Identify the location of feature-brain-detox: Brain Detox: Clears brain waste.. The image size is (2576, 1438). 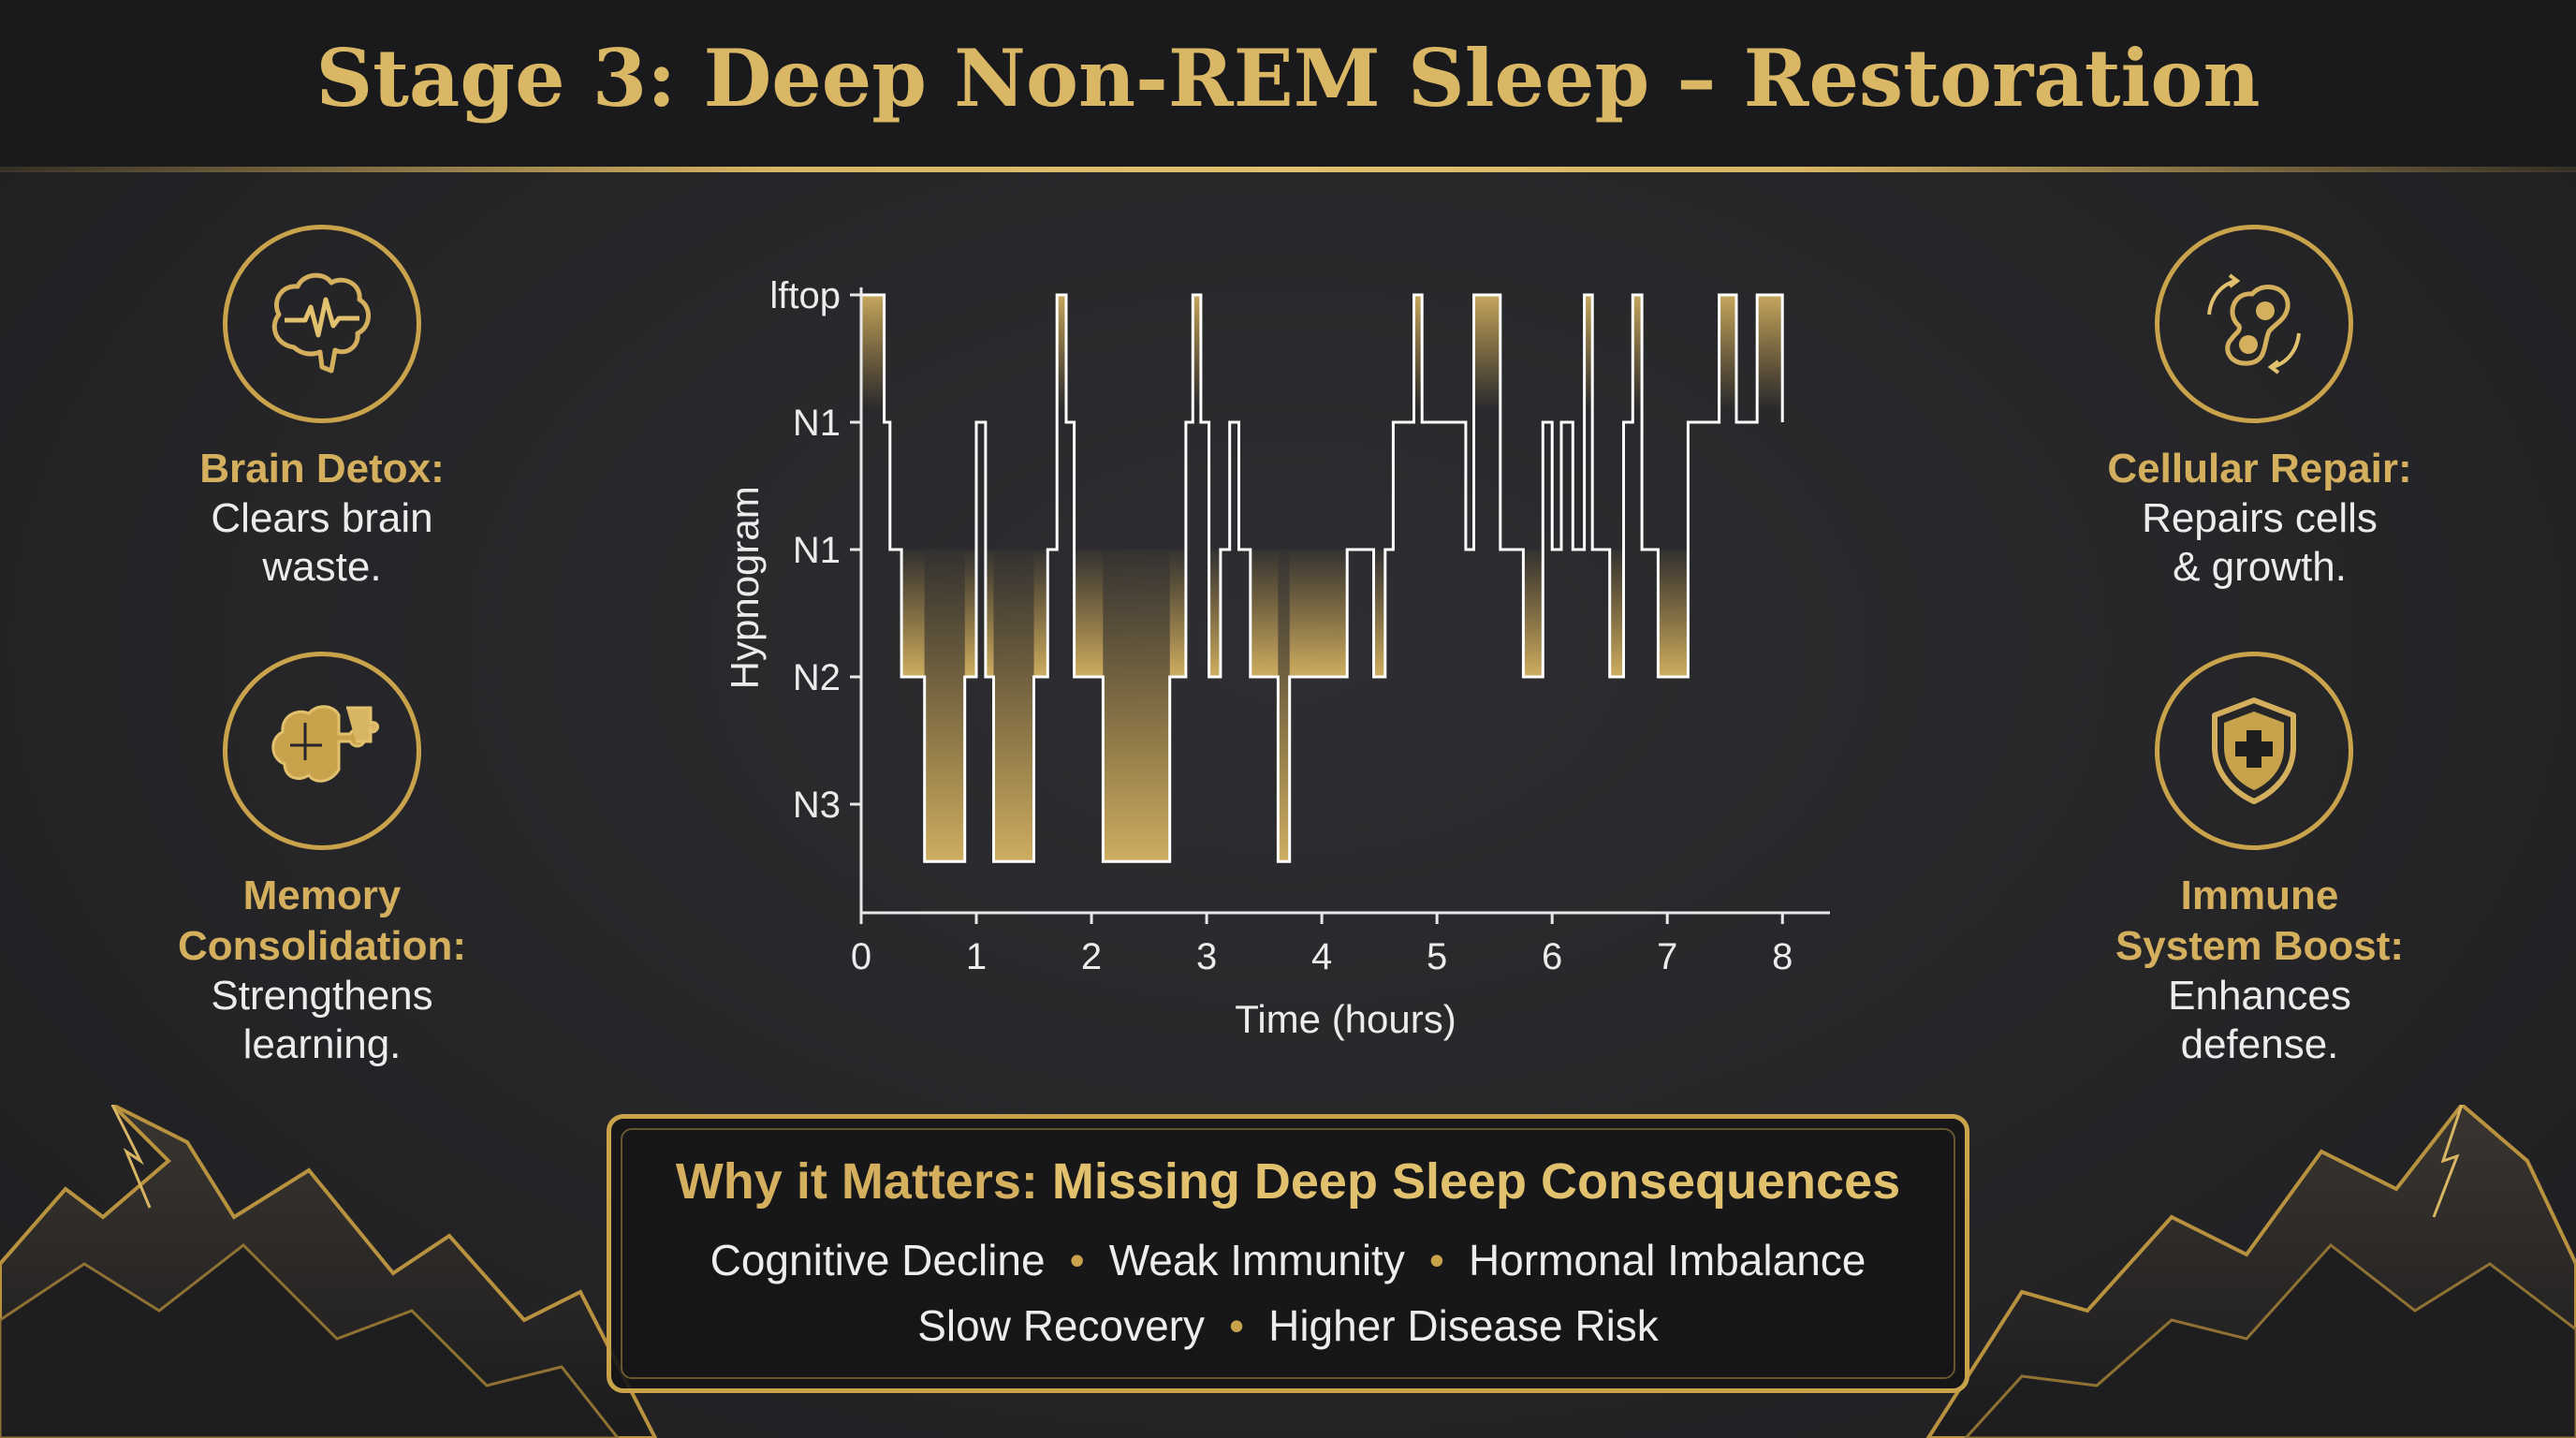
(322, 518).